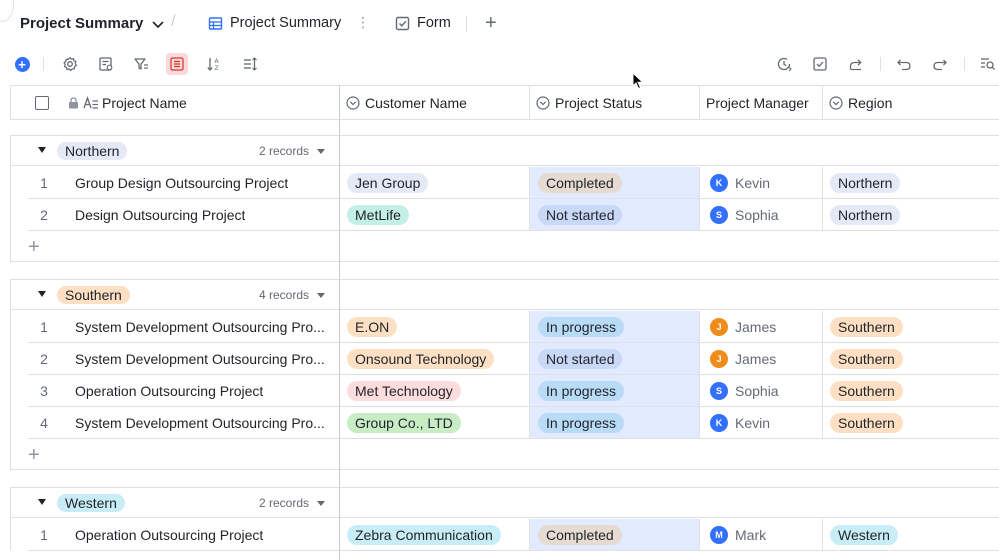 This screenshot has width=999, height=560. Describe the element at coordinates (292, 295) in the screenshot. I see `group-record-count: 4 records` at that location.